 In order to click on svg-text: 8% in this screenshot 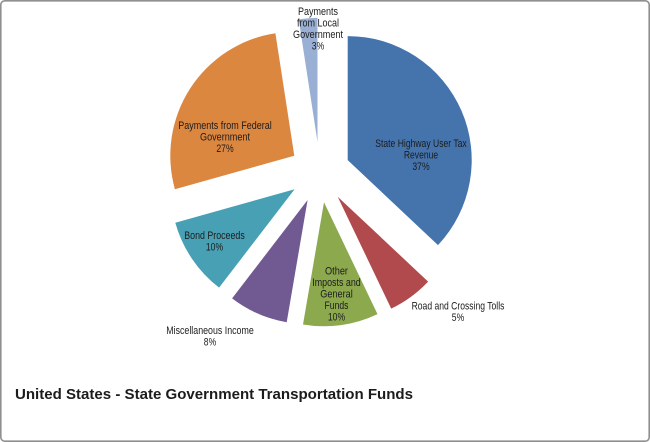, I will do `click(210, 342)`.